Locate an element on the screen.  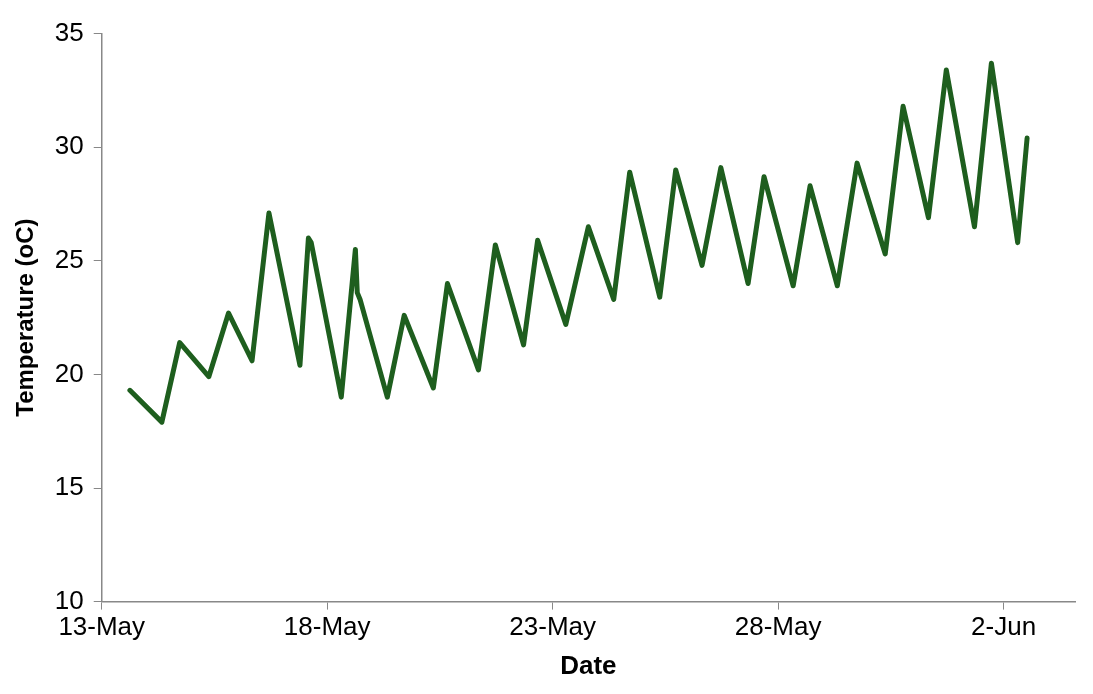
y-tick-label: 35 is located at coordinates (69, 31).